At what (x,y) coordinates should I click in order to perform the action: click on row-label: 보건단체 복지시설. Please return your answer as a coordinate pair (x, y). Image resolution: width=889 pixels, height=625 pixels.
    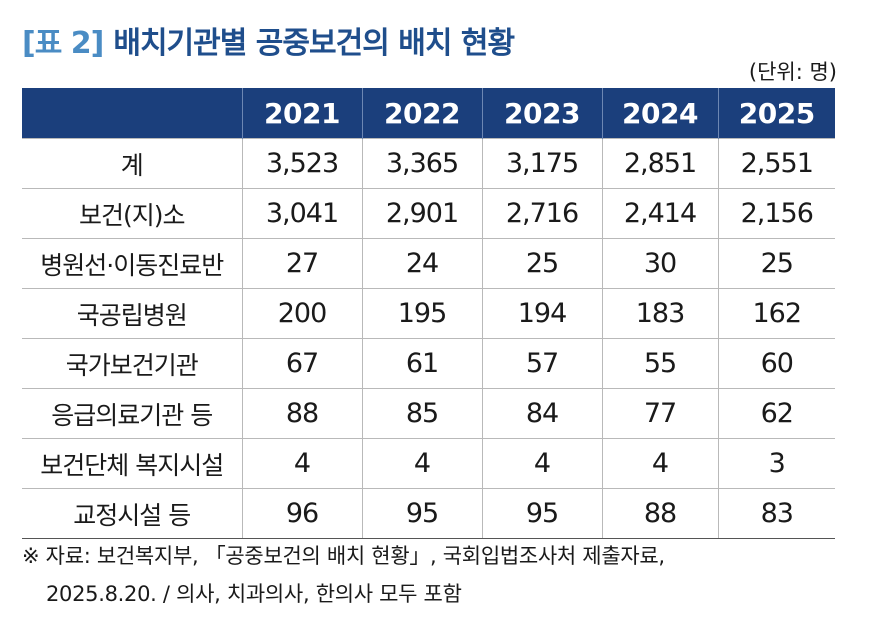
    Looking at the image, I should click on (132, 463).